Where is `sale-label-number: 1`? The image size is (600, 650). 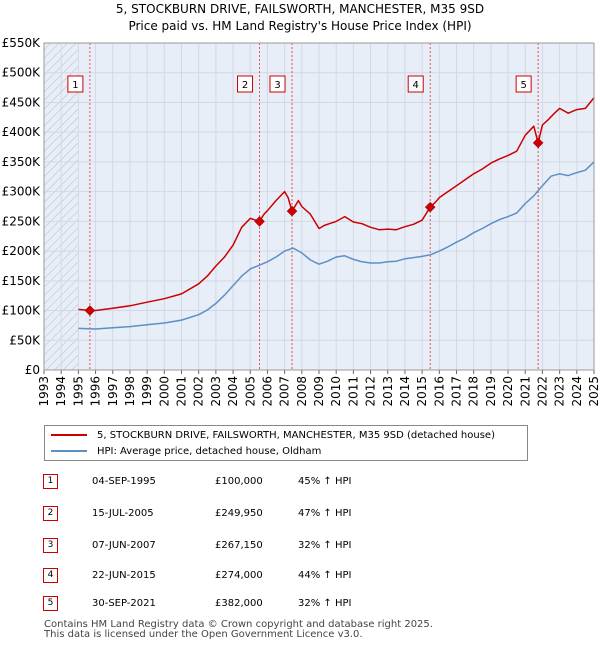
sale-label-number: 1 is located at coordinates (75, 85).